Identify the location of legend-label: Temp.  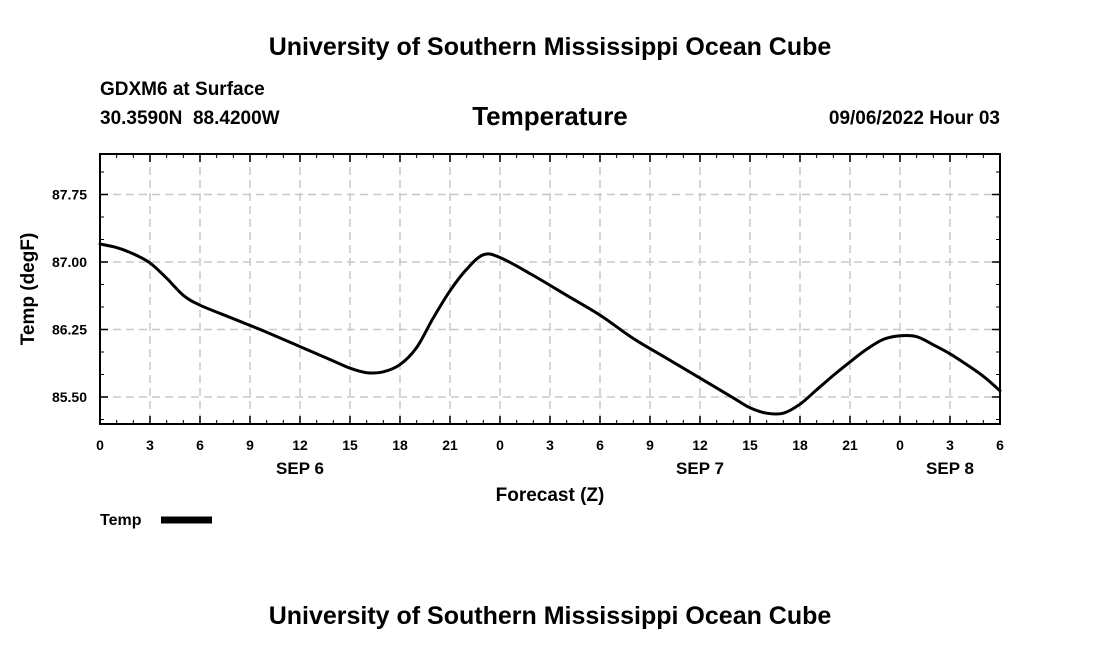
(121, 520).